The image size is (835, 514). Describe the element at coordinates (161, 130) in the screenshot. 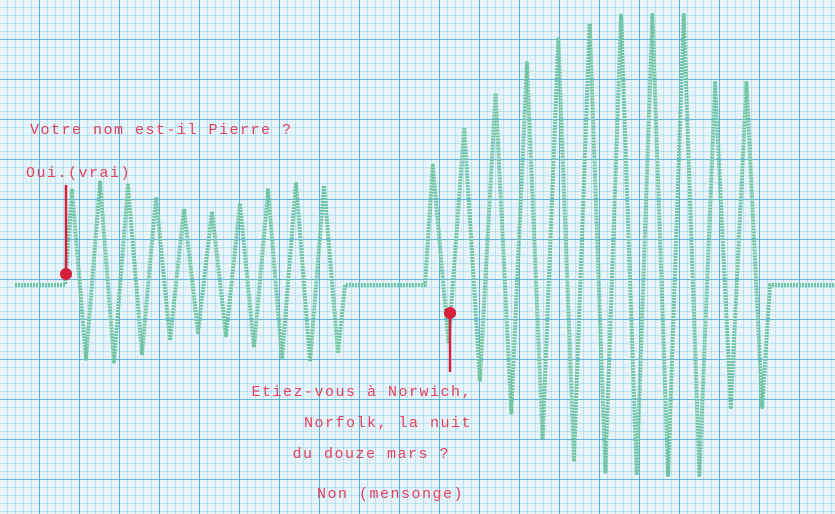

I see `question: Votre nom est-il Pierre ?` at that location.